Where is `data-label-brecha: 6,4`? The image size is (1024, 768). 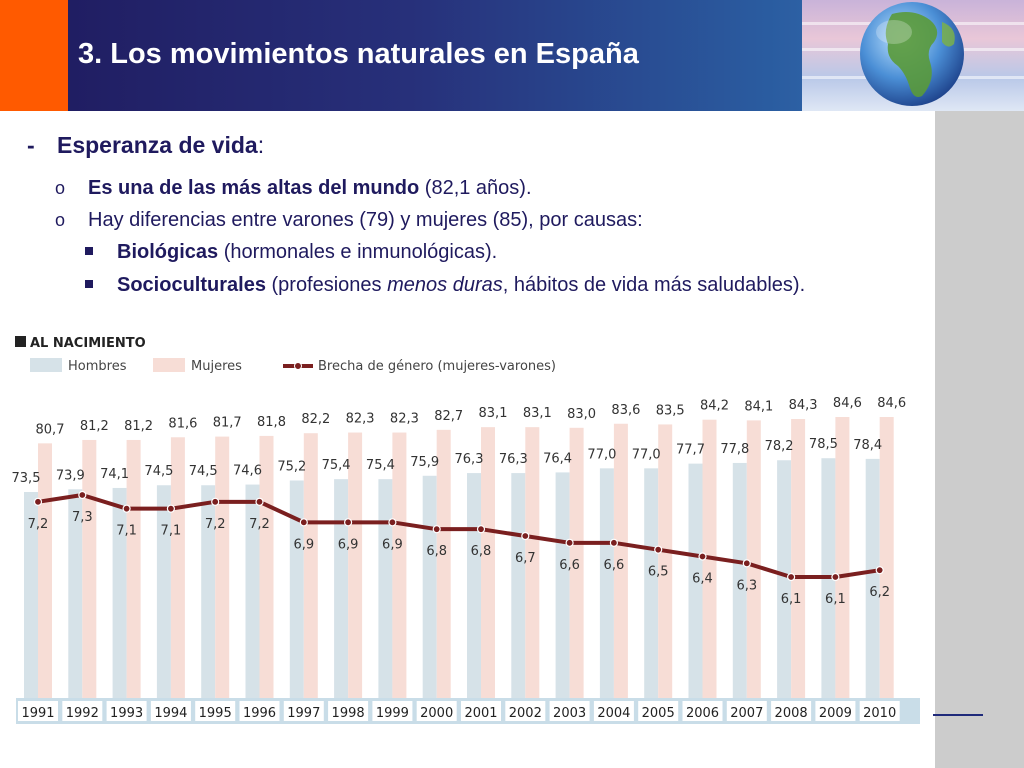
data-label-brecha: 6,4 is located at coordinates (702, 579).